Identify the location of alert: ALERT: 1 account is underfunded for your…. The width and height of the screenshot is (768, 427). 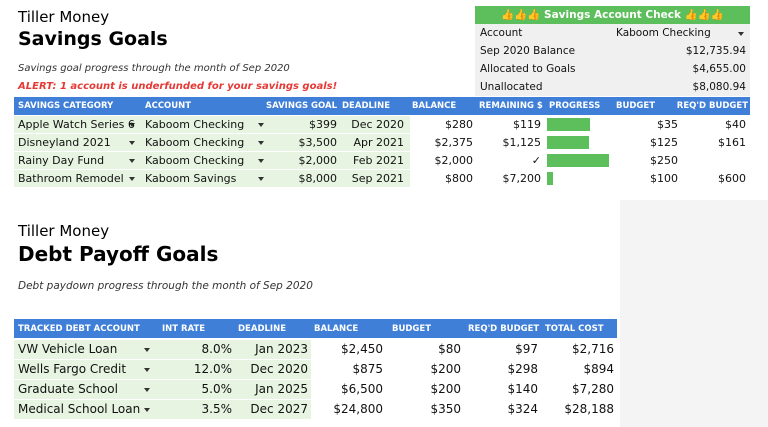
(178, 86).